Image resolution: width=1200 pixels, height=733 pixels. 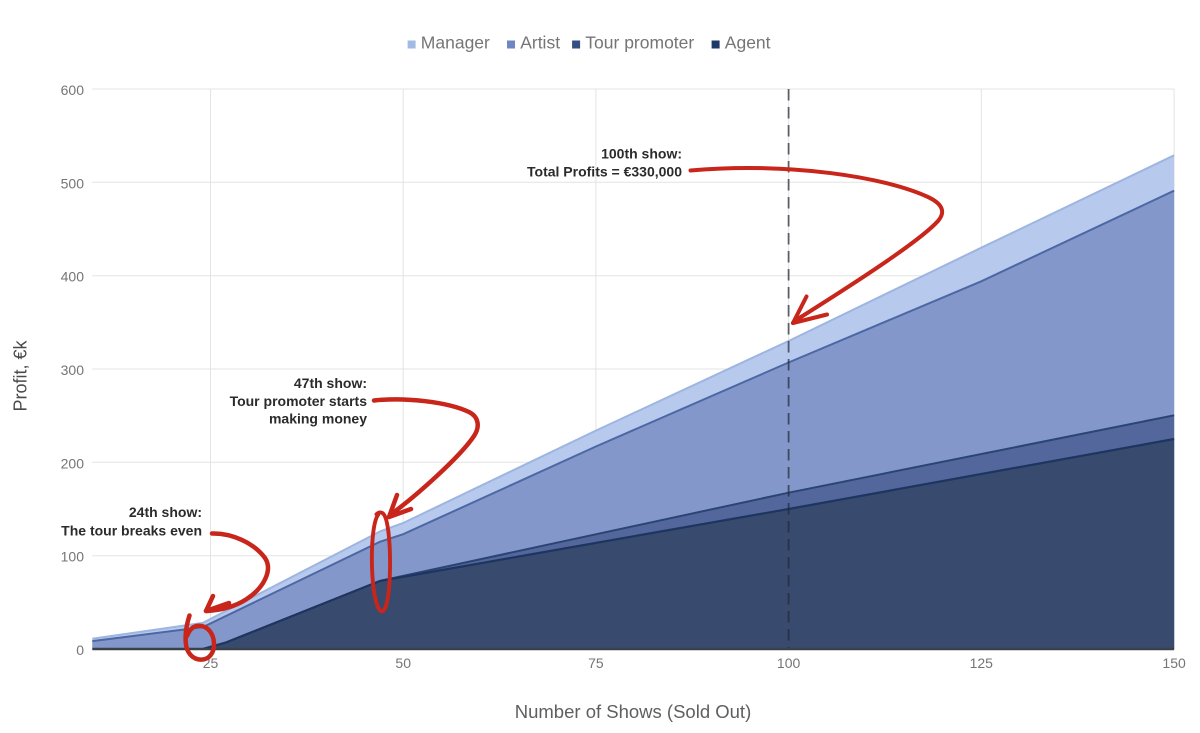 I want to click on svg-text: 600, so click(x=73, y=90).